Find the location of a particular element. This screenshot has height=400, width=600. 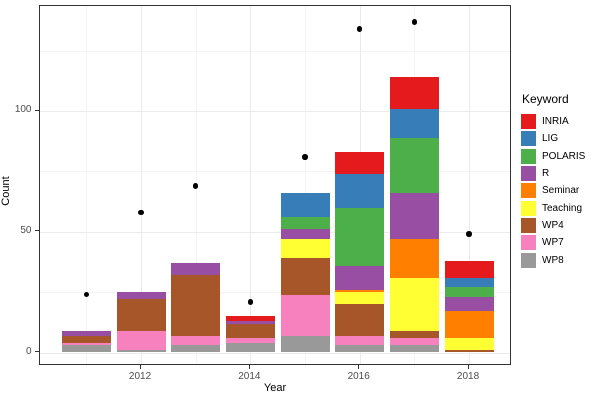

bar-segment-WP8-2011 is located at coordinates (86, 349).